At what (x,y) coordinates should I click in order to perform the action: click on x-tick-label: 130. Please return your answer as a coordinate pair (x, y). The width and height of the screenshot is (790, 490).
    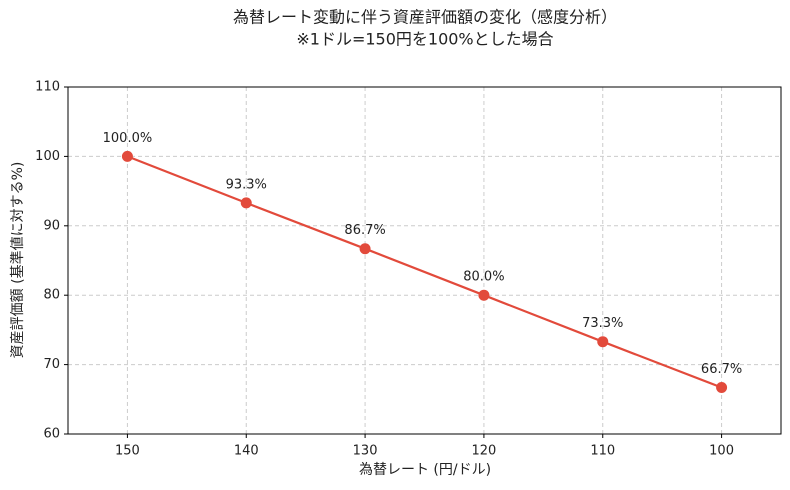
    Looking at the image, I should click on (365, 451).